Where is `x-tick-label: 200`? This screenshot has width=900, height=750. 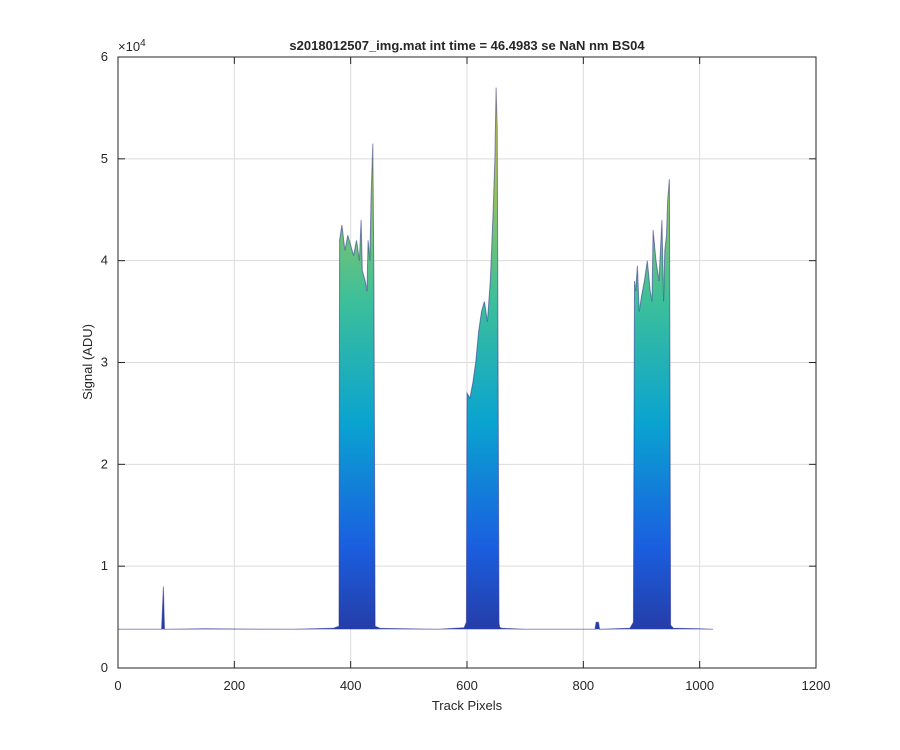 x-tick-label: 200 is located at coordinates (234, 685).